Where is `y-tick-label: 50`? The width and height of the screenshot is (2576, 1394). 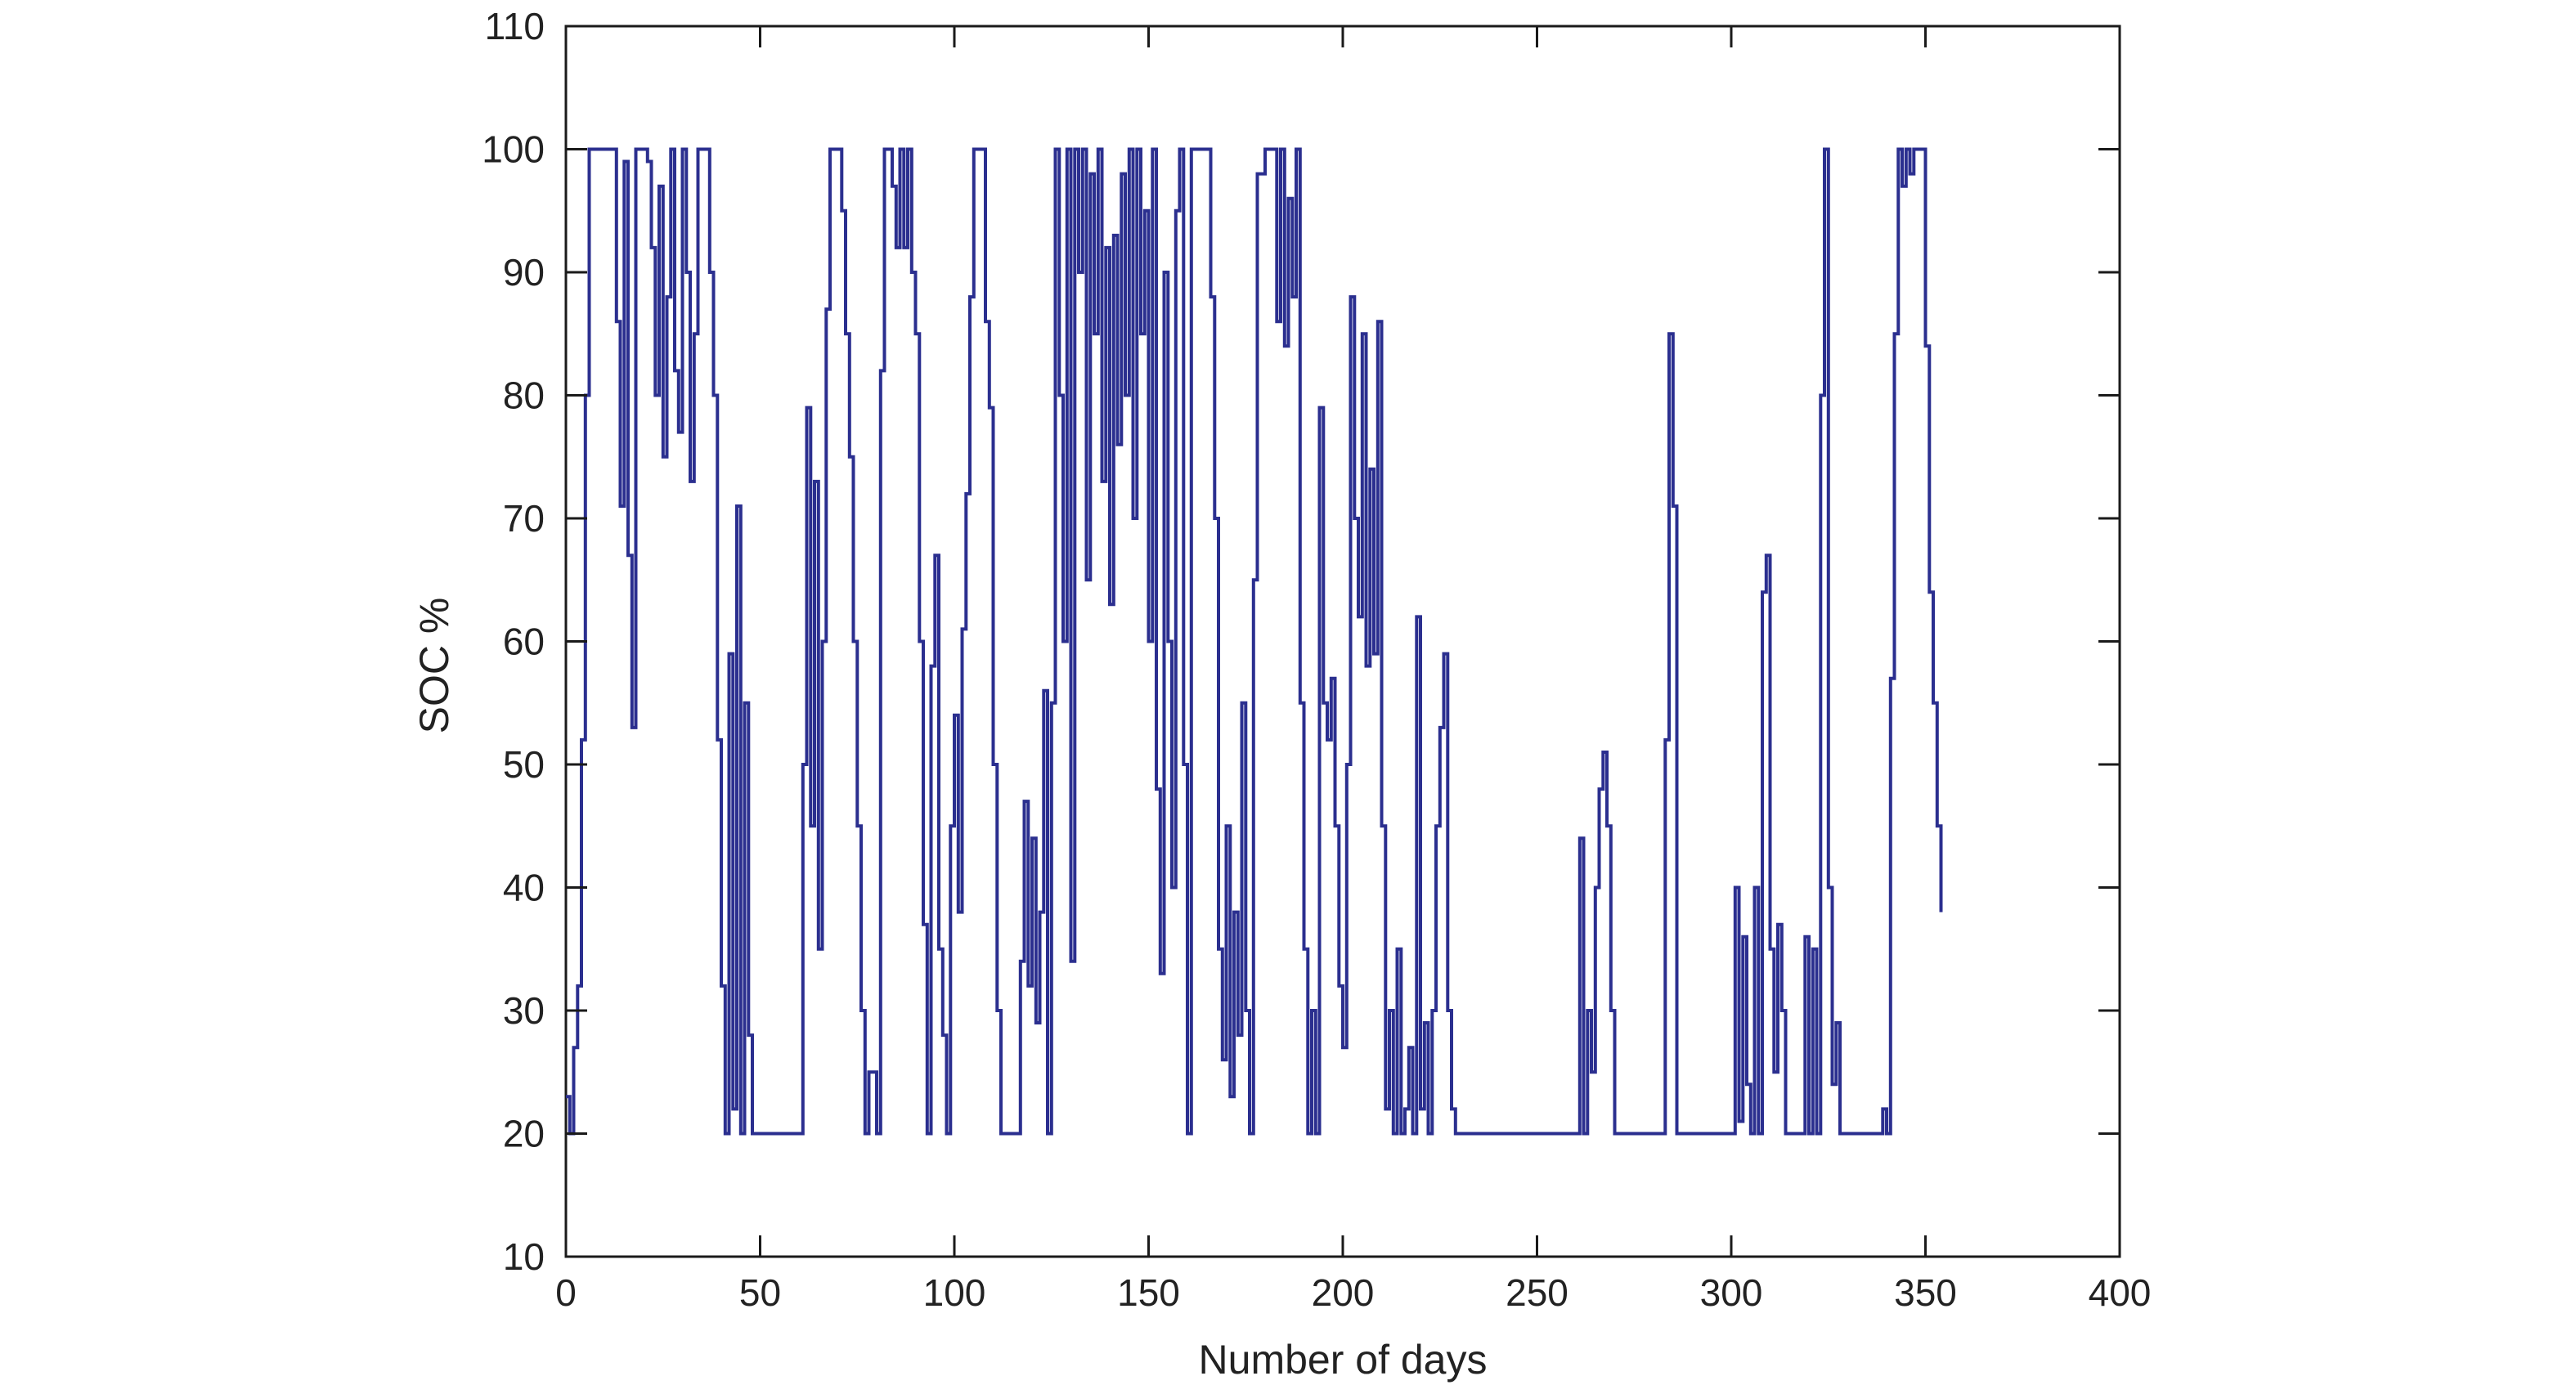 y-tick-label: 50 is located at coordinates (524, 765).